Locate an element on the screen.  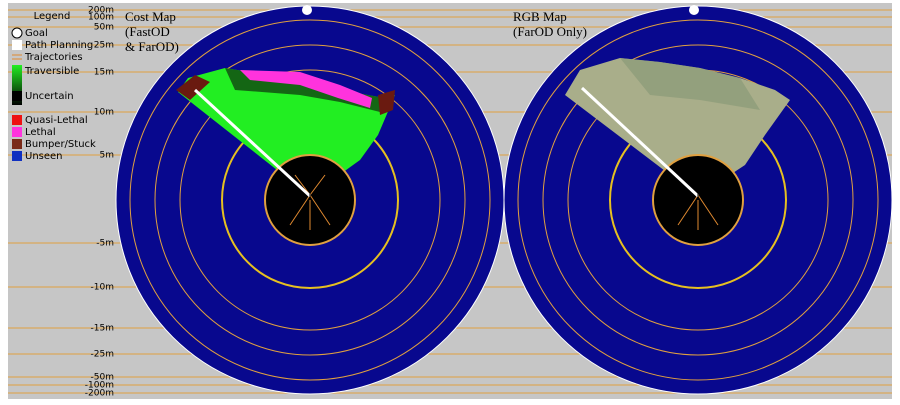
legend-label: Quasi-Lethal is located at coordinates (56, 120).